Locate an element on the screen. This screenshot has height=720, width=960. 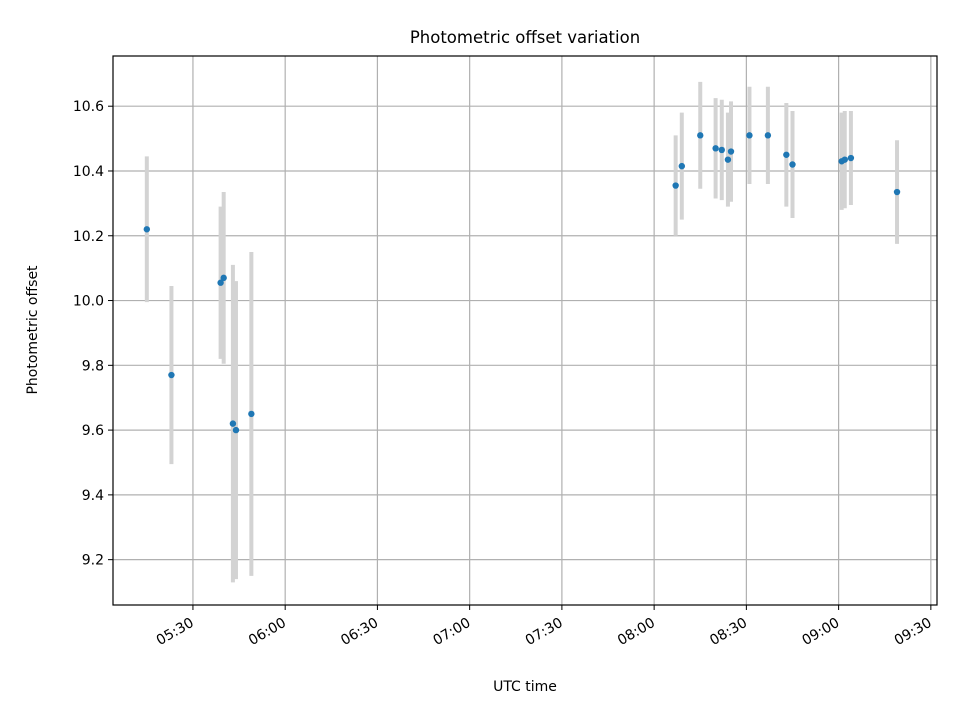
y-tick-label: 10.2 is located at coordinates (88, 237).